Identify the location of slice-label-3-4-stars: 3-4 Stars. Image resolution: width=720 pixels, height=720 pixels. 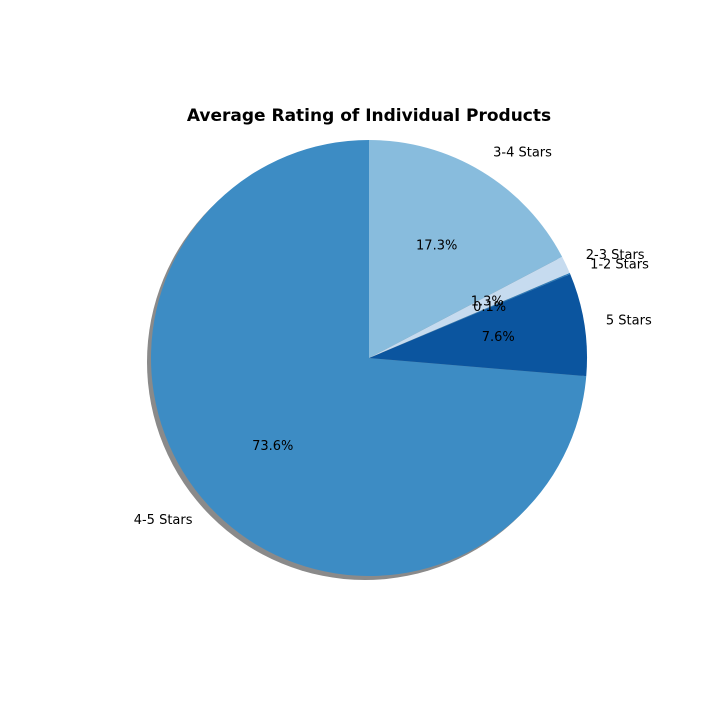
(522, 152).